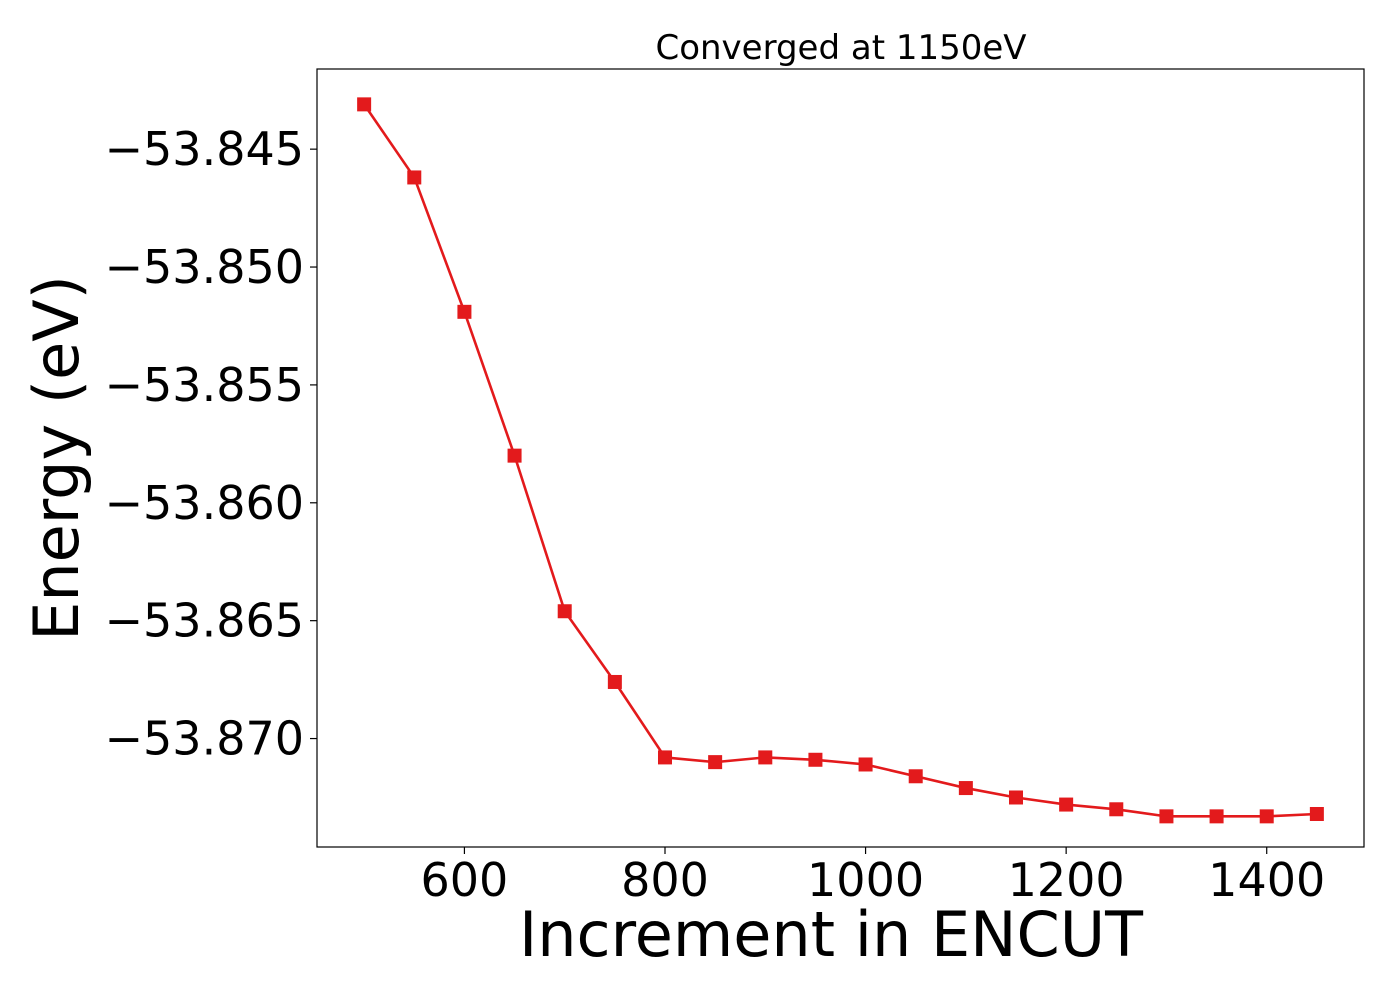 This screenshot has height=1004, width=1400. Describe the element at coordinates (205, 739) in the screenshot. I see `y-tick-label: −53.870` at that location.